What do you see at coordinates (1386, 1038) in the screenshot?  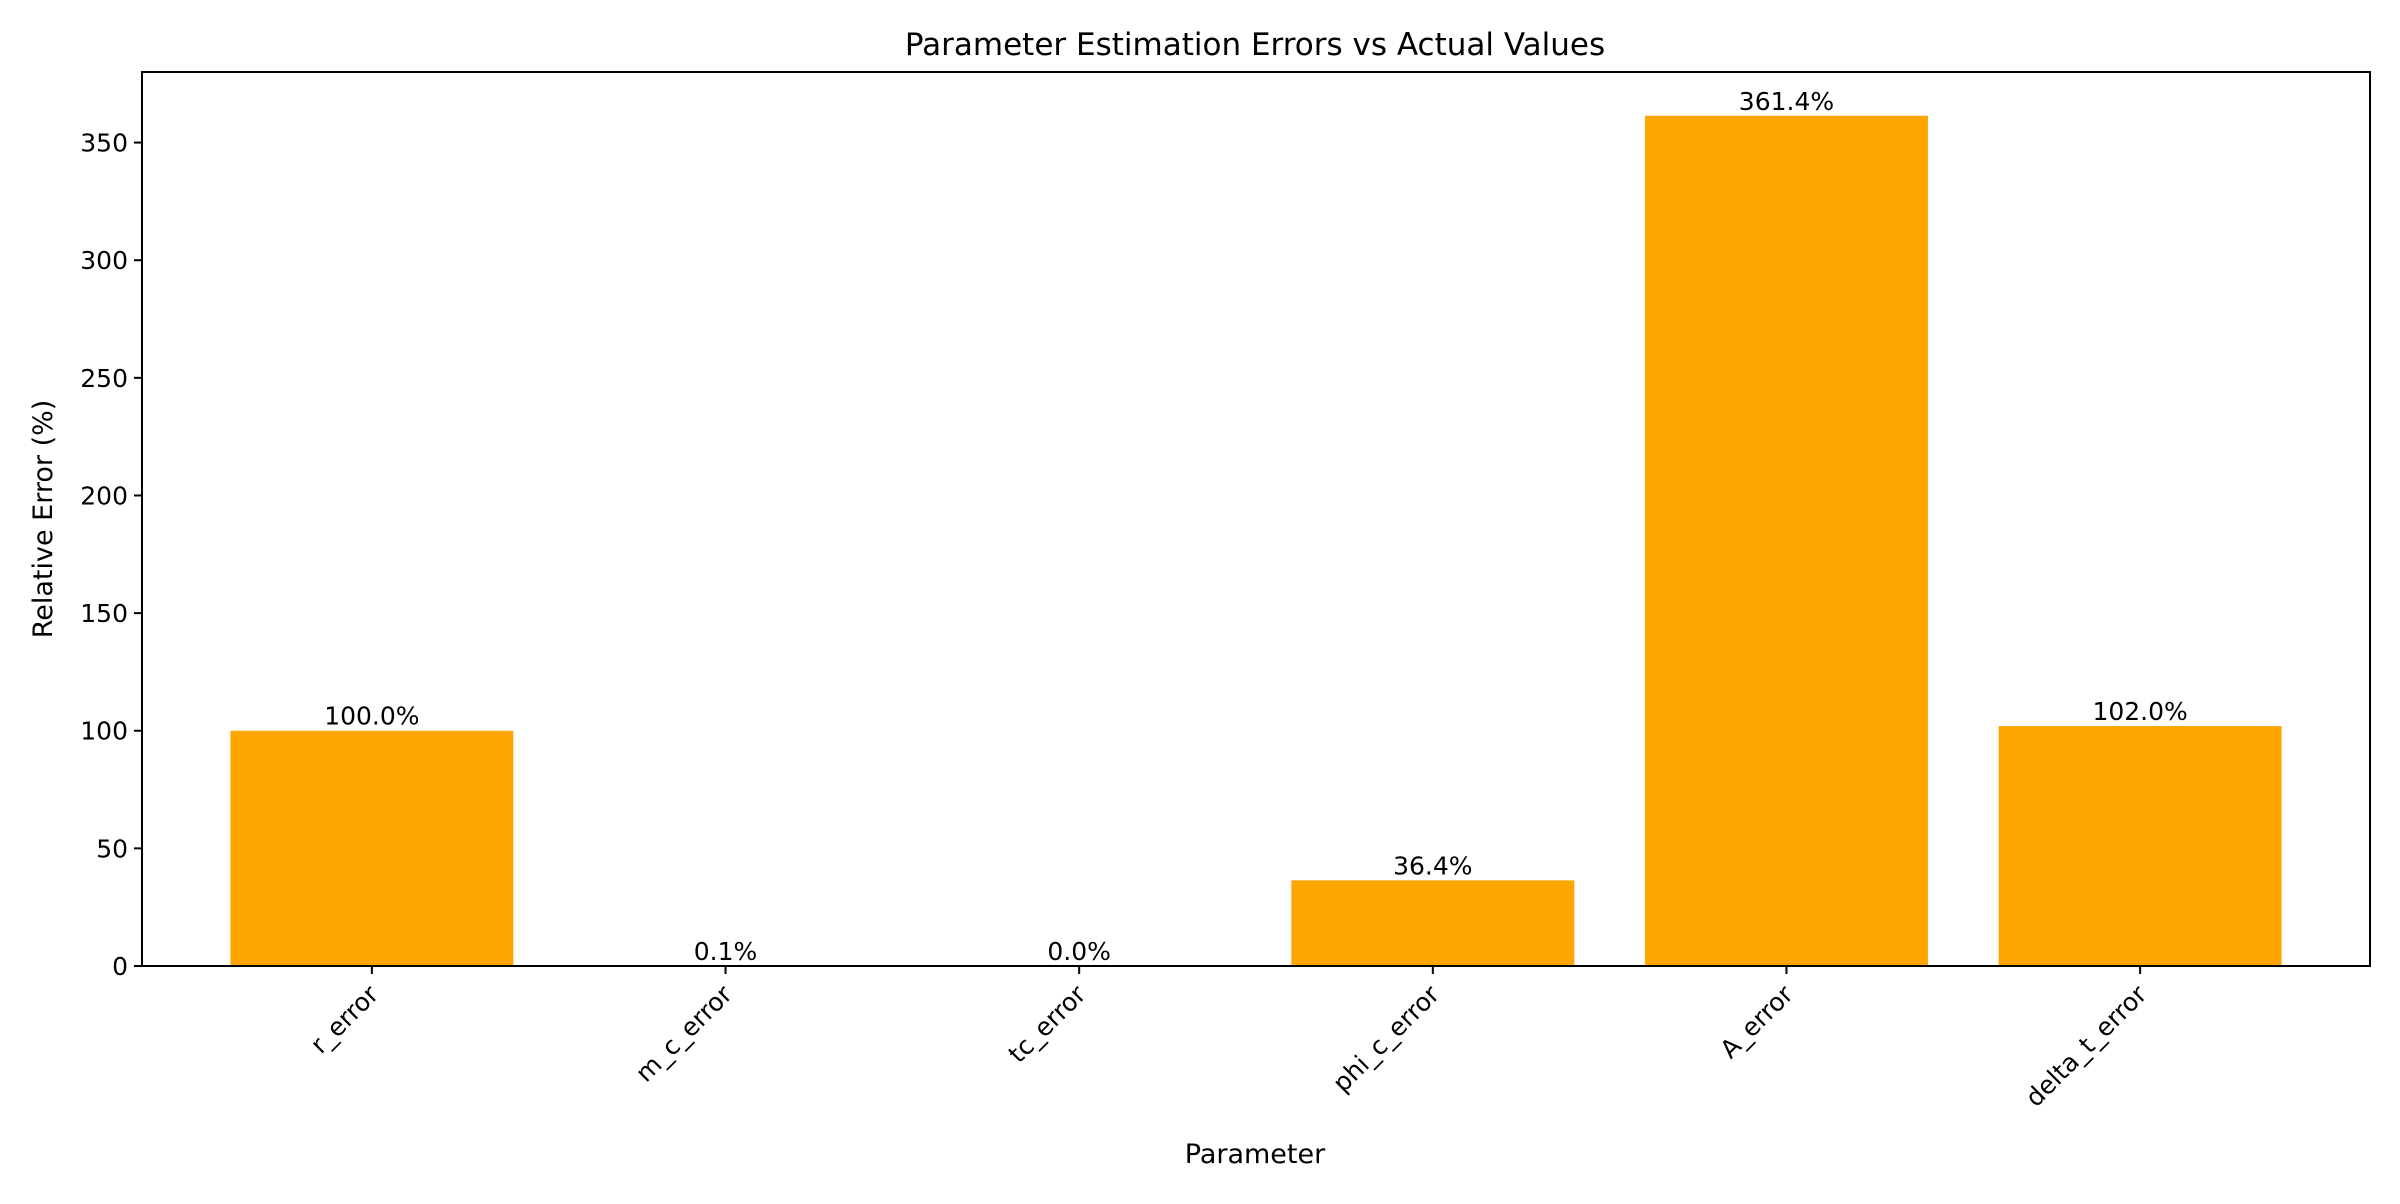 I see `x-tick-label: phi_c_error` at bounding box center [1386, 1038].